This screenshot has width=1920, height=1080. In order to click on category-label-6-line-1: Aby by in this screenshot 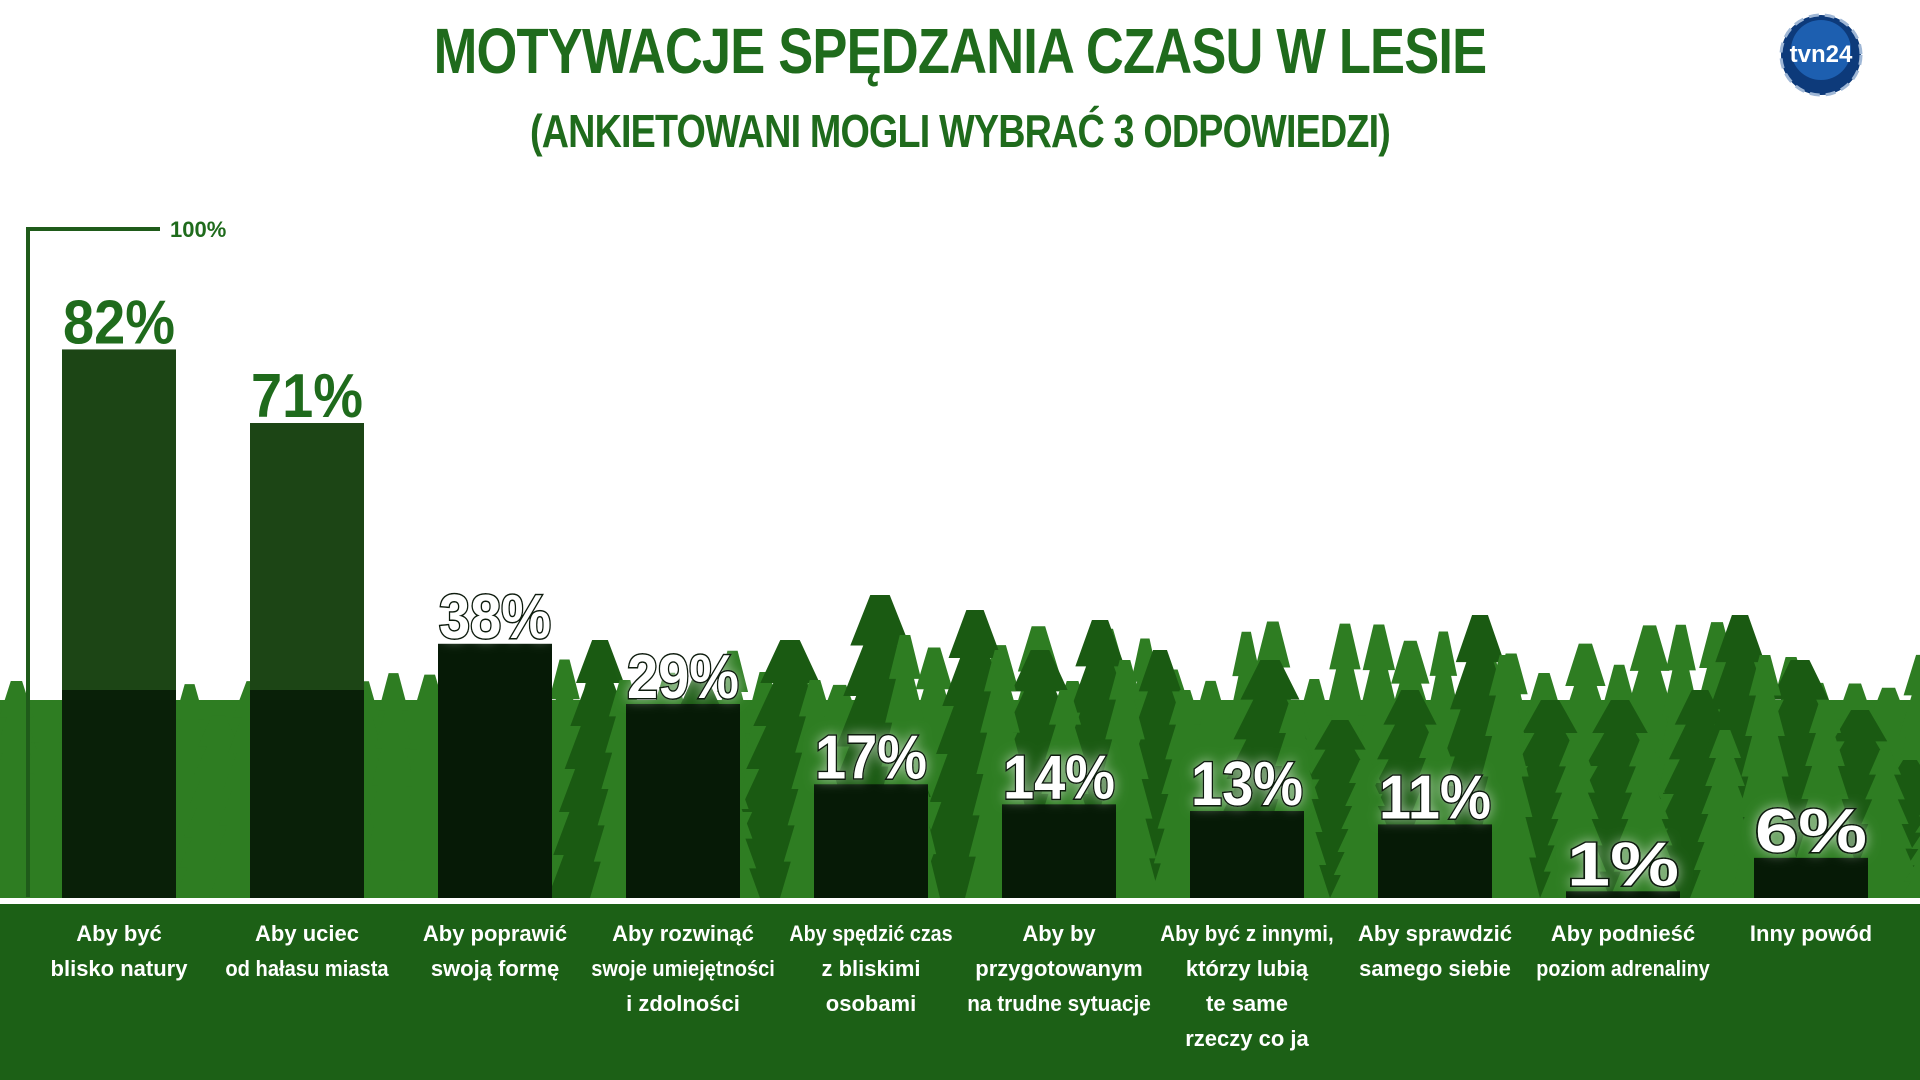, I will do `click(1059, 933)`.